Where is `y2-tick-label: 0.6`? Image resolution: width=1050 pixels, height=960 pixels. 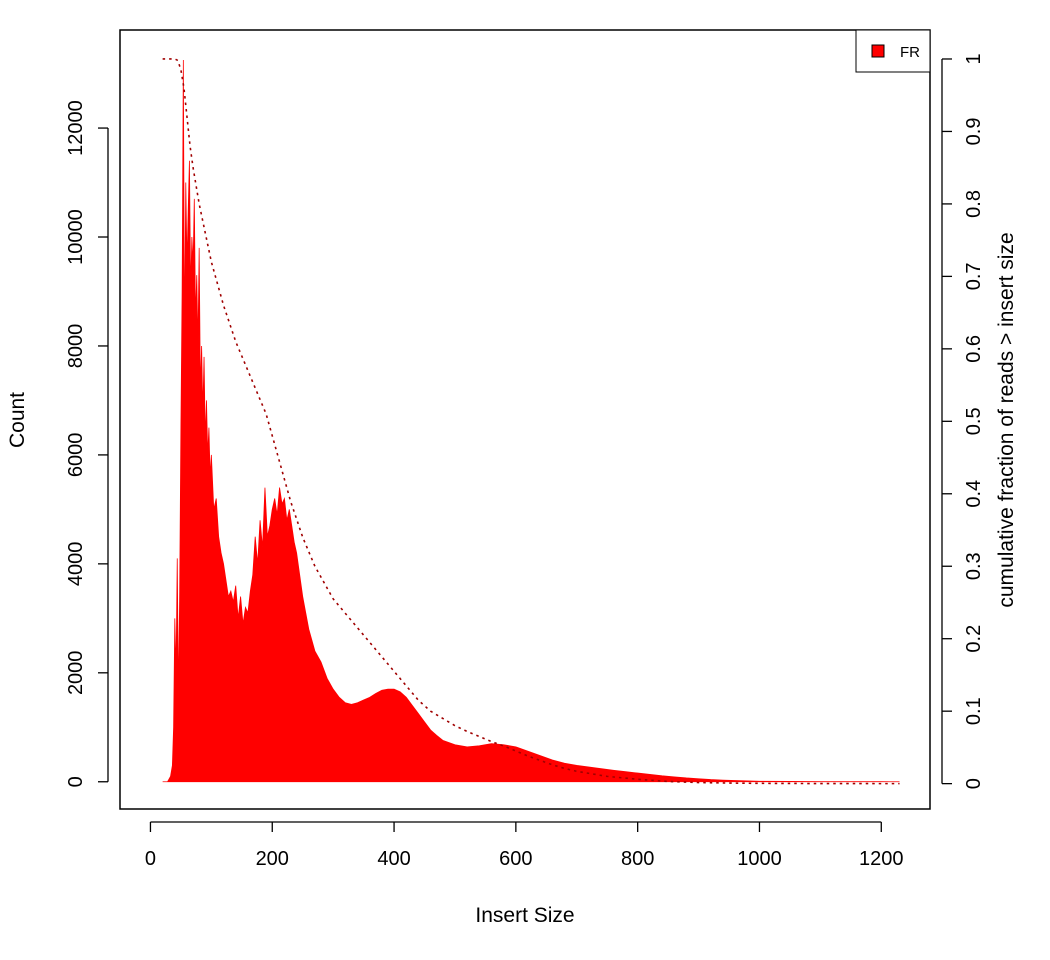
y2-tick-label: 0.6 is located at coordinates (974, 349).